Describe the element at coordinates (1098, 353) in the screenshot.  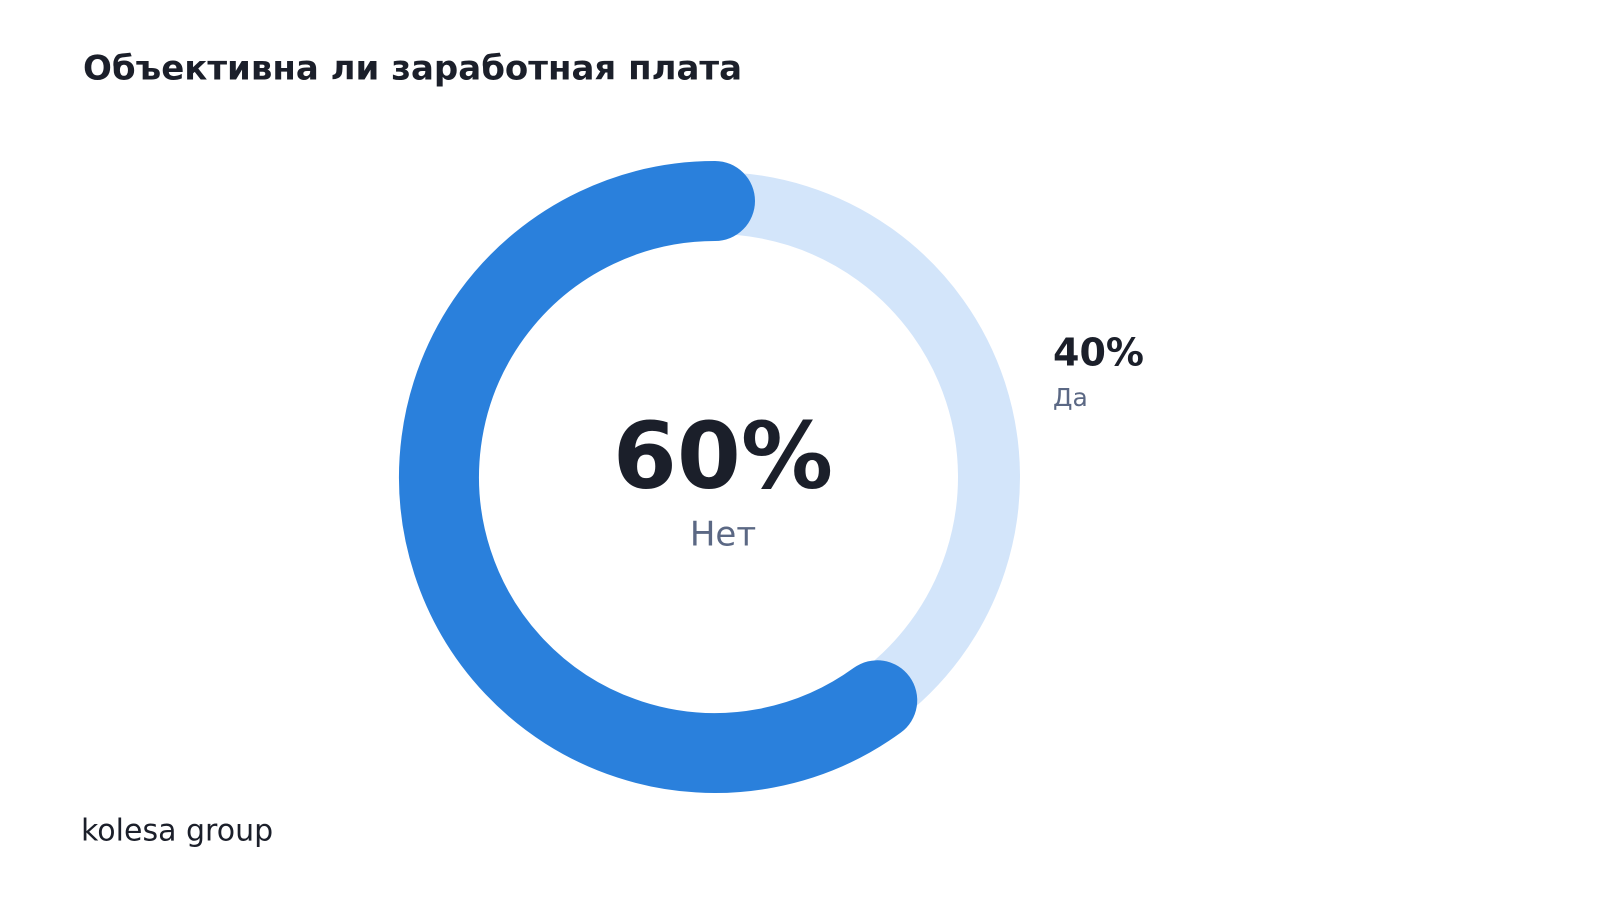
I see `side-value-label: 40%` at that location.